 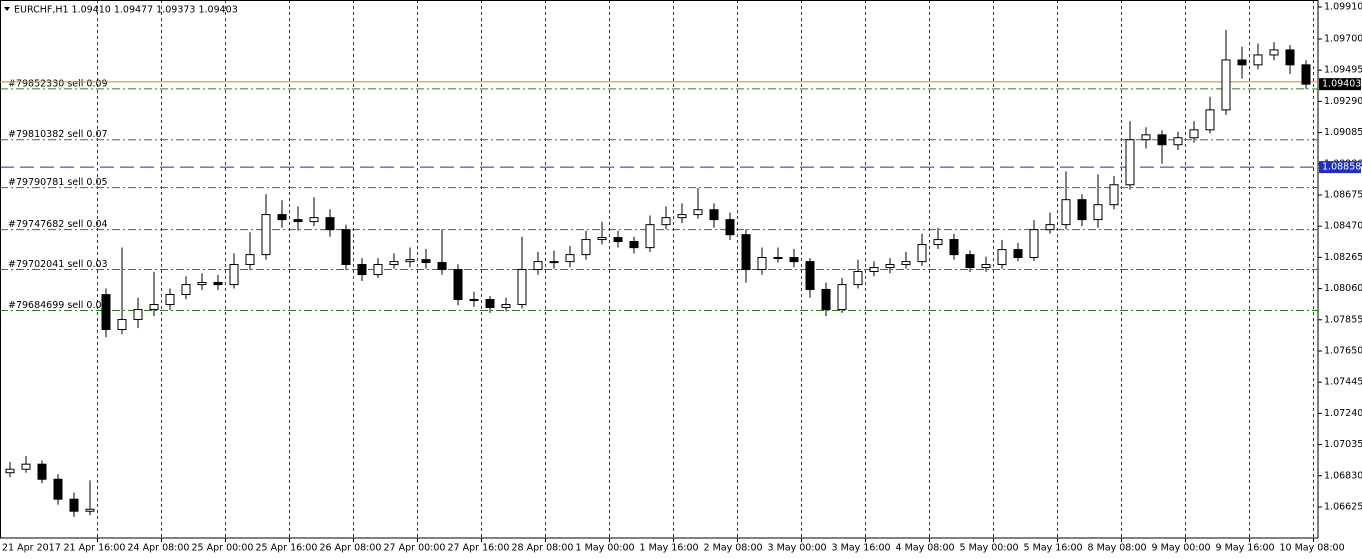 I want to click on x-tick-label: 27 Apr 00:00, so click(x=415, y=548).